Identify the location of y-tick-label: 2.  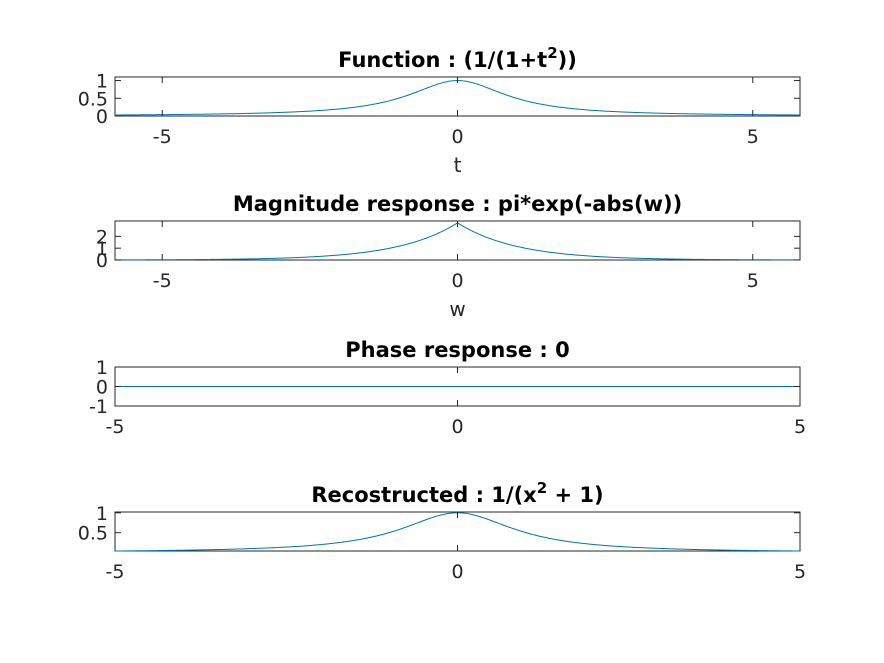
(102, 237).